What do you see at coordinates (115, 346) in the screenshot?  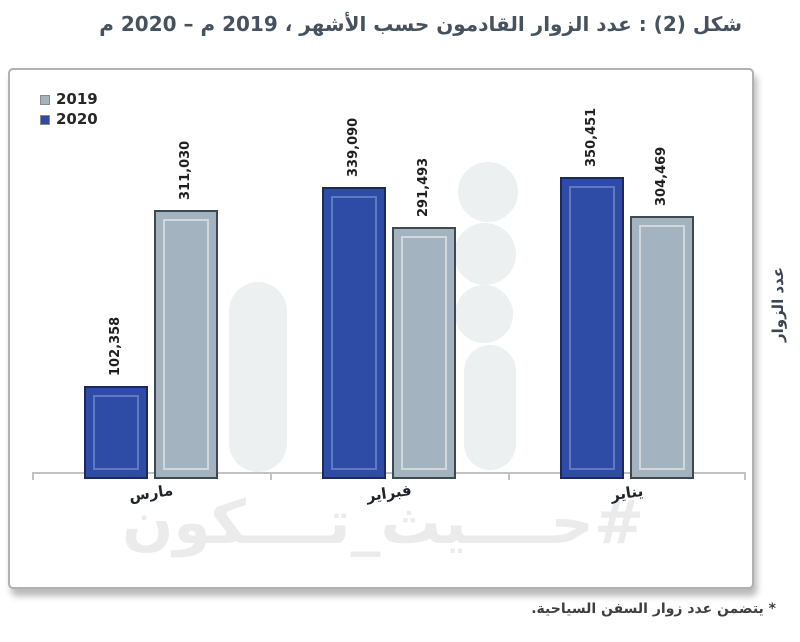 I see `bar-value-label: 102,358` at bounding box center [115, 346].